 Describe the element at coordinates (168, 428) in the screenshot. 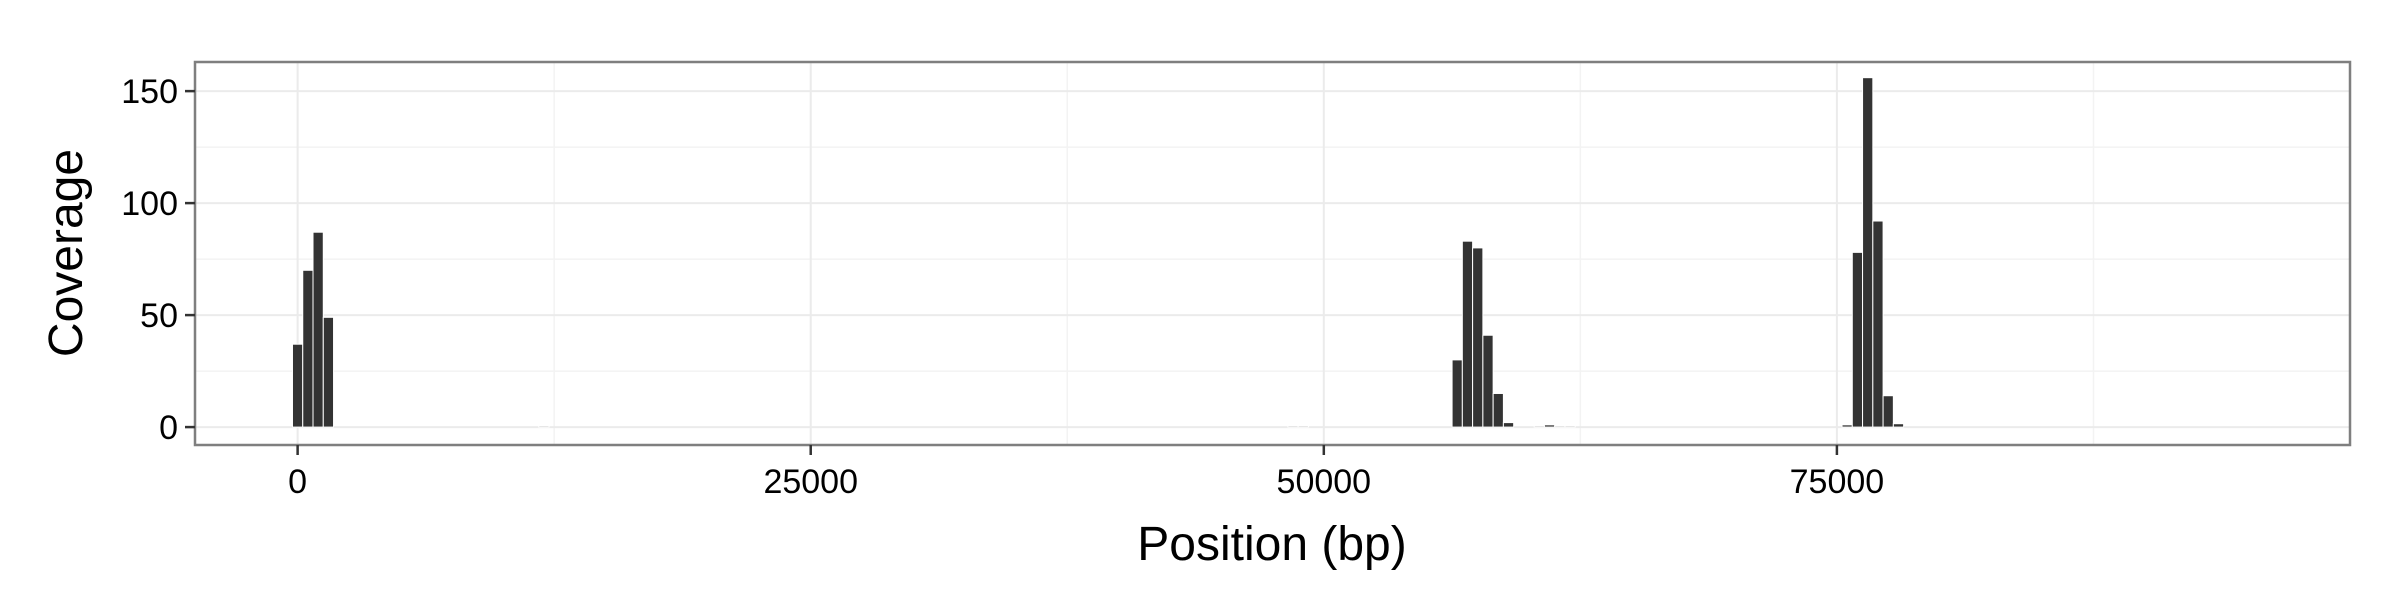

I see `y-tick-label: 0` at that location.